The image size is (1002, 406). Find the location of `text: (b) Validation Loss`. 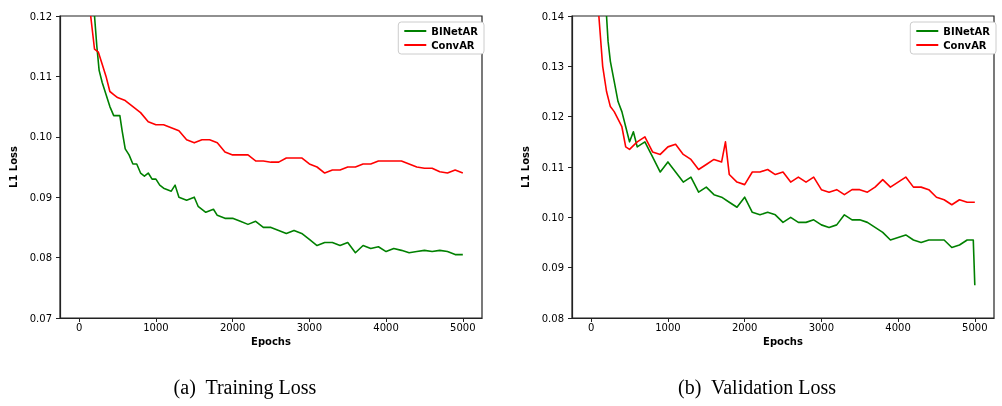

text: (b) Validation Loss is located at coordinates (757, 387).